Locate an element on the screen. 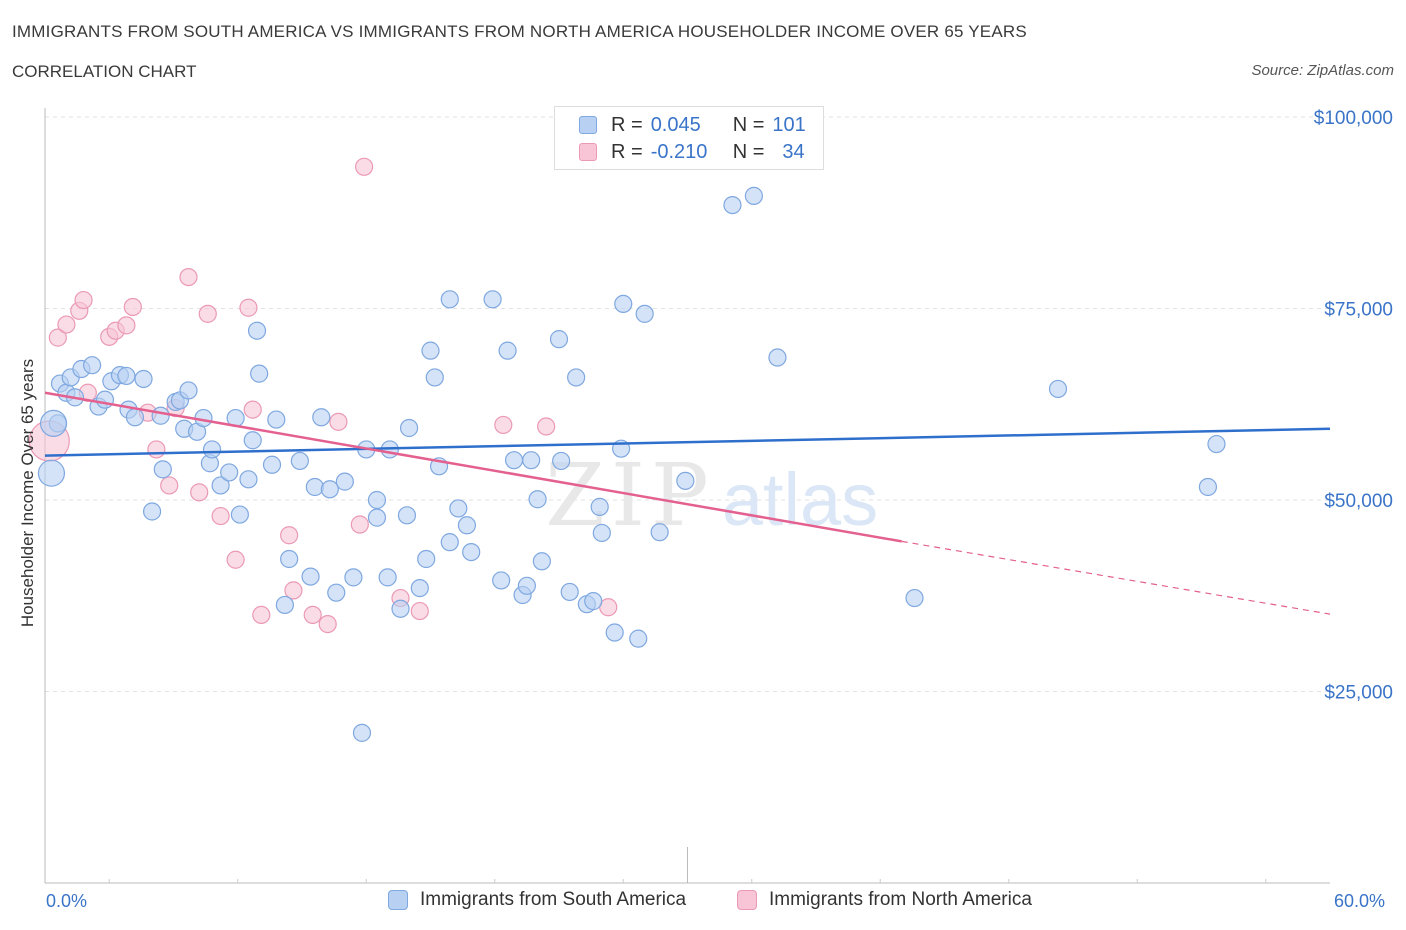 This screenshot has height=930, width=1406. y-tick-label: $75,000 is located at coordinates (1358, 310).